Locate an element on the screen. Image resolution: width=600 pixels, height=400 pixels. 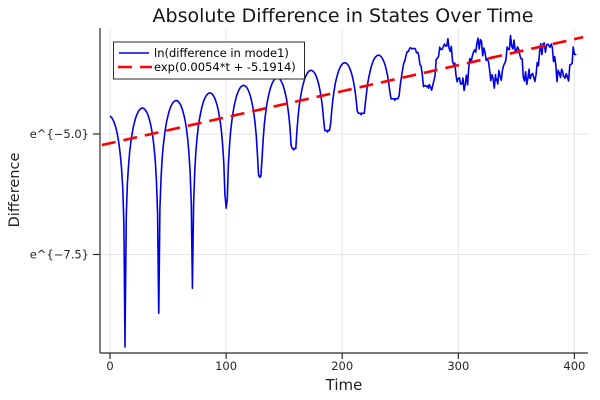
y-axis-label: Difference is located at coordinates (15, 190).